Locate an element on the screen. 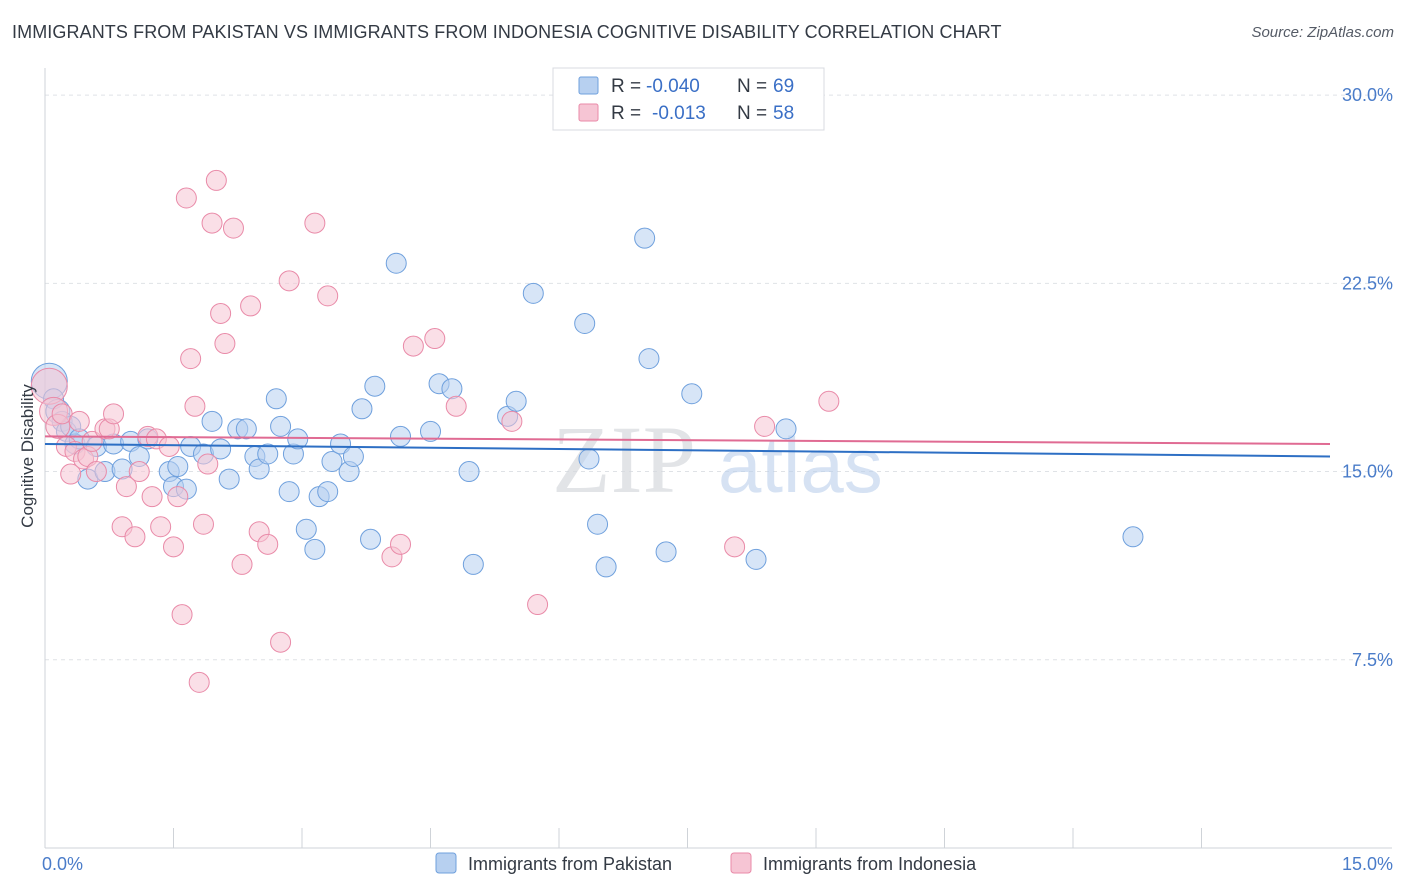  watermark: ZIP atlas is located at coordinates (717, 459).